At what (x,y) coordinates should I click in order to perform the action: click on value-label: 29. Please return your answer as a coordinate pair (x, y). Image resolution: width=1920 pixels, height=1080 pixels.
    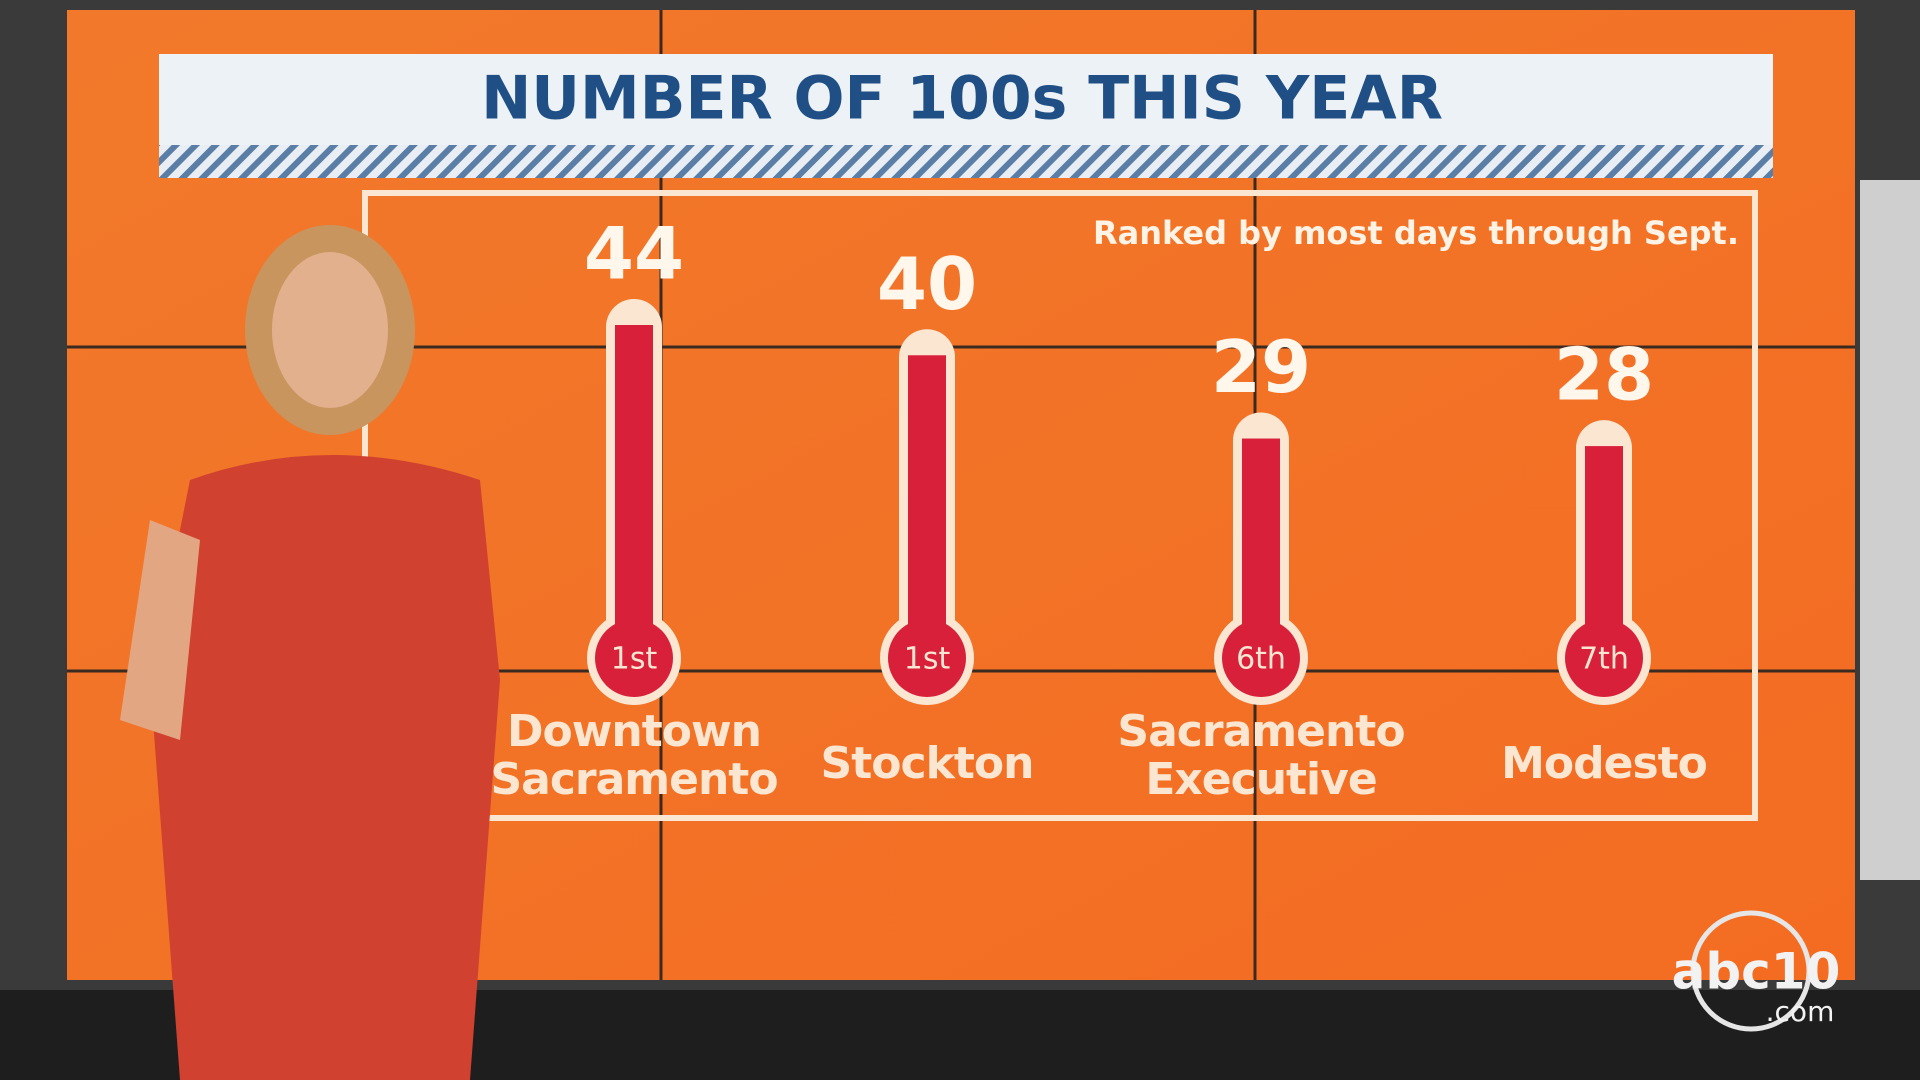
    Looking at the image, I should click on (1261, 367).